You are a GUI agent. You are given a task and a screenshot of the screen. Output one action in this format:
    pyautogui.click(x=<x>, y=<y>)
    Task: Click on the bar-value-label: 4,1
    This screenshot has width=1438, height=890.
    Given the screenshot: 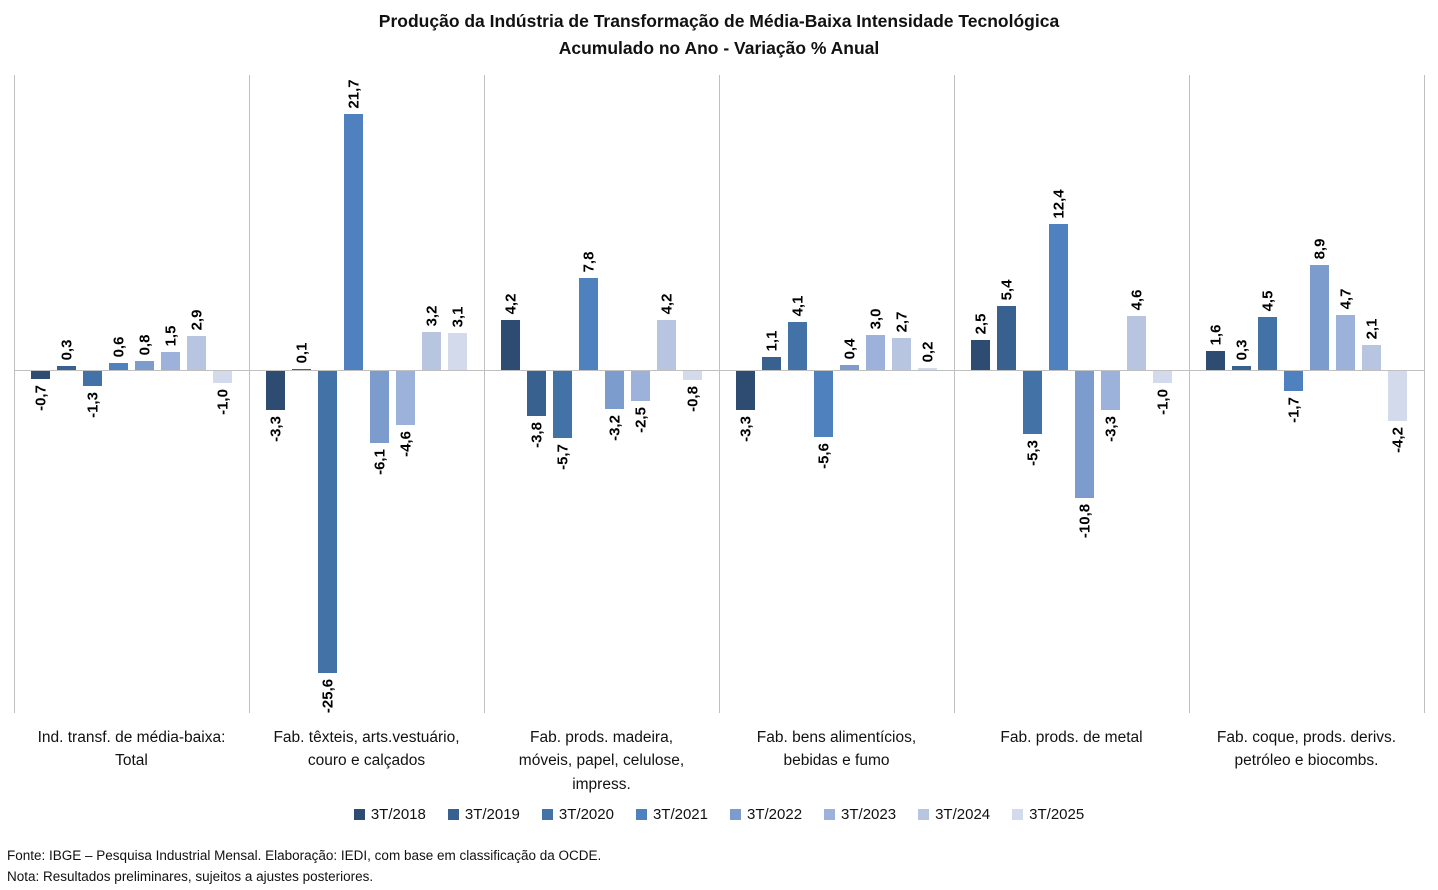 What is the action you would take?
    pyautogui.click(x=797, y=305)
    